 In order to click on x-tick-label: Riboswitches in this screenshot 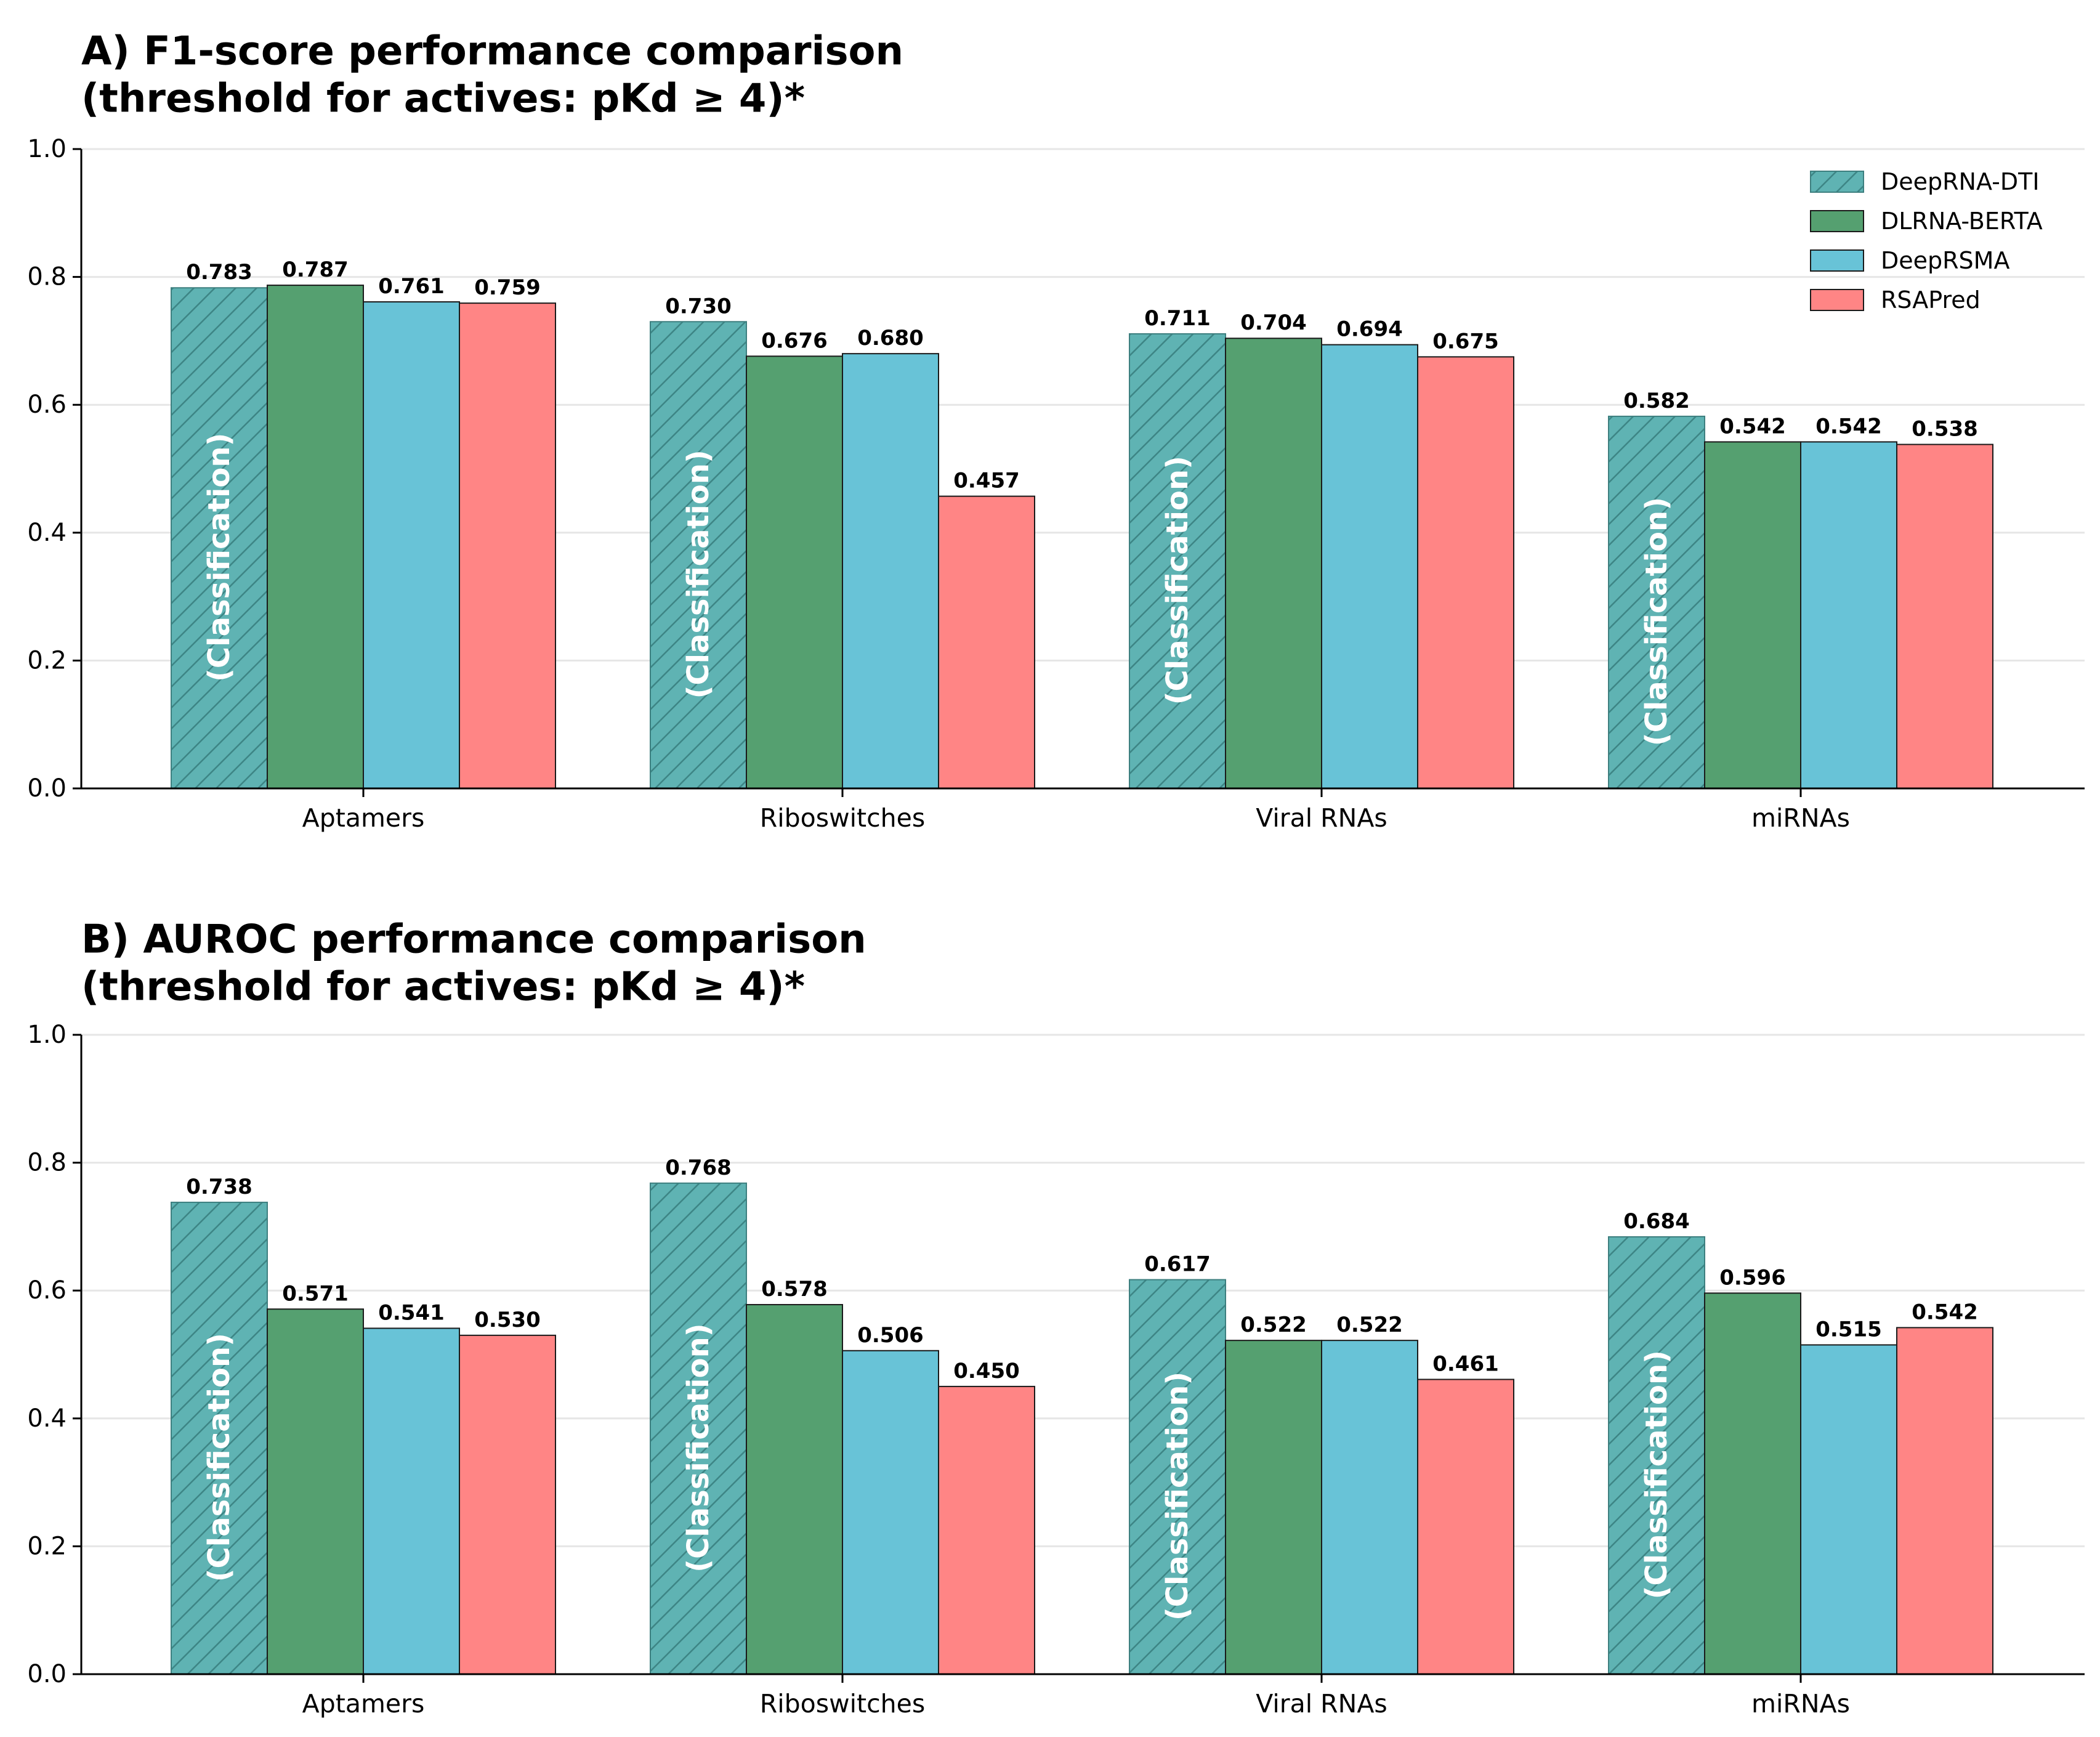, I will do `click(842, 1704)`.